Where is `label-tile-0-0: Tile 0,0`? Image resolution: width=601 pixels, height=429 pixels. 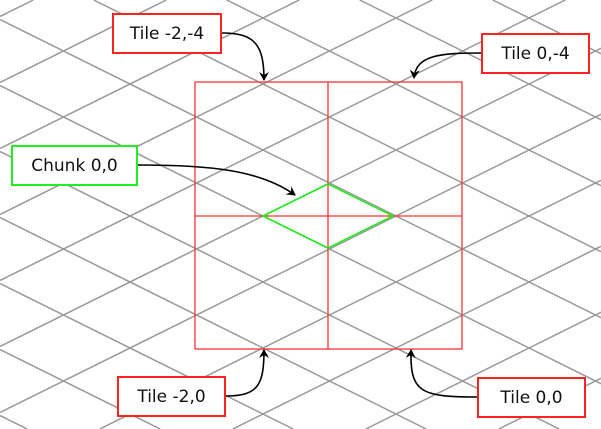 label-tile-0-0: Tile 0,0 is located at coordinates (531, 397).